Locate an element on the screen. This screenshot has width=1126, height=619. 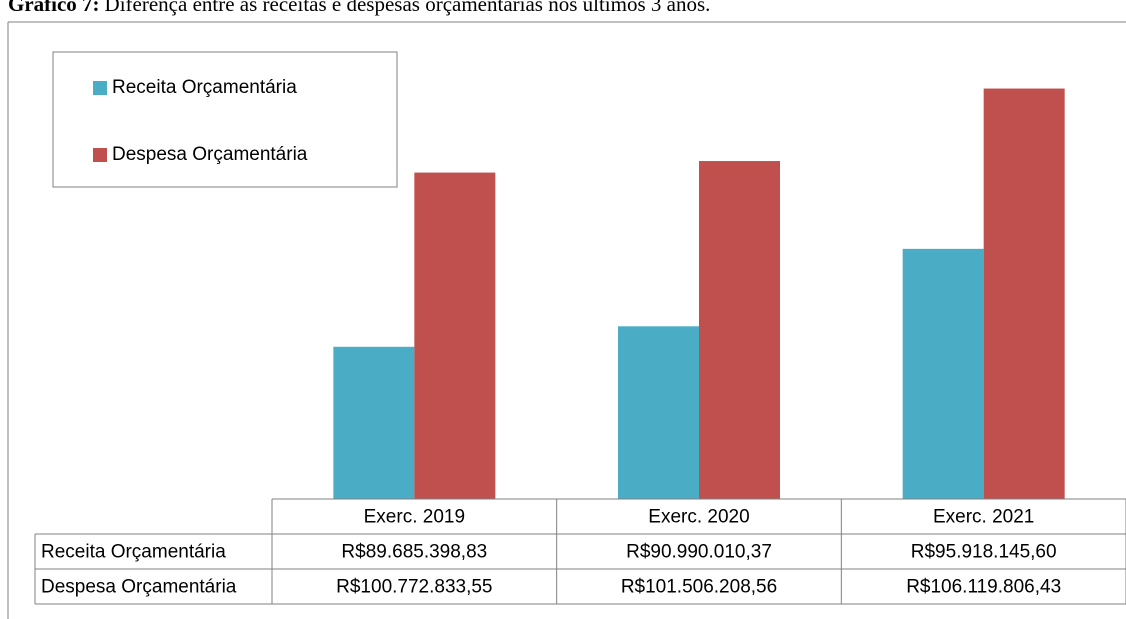
table-value: R$89.685.398,83 is located at coordinates (414, 552).